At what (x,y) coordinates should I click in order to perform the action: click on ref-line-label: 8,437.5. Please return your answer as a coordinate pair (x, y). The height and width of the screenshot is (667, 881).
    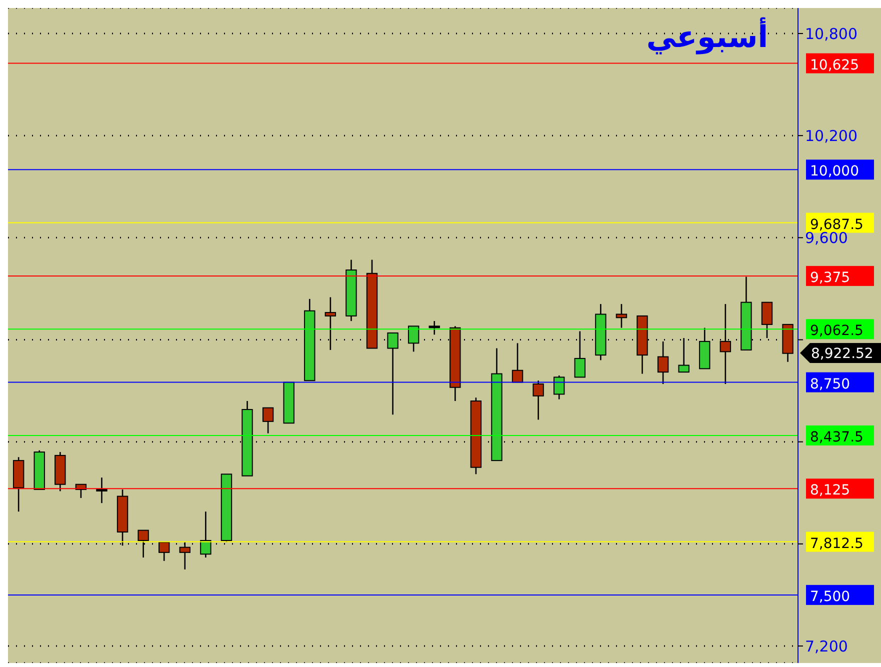
    Looking at the image, I should click on (837, 437).